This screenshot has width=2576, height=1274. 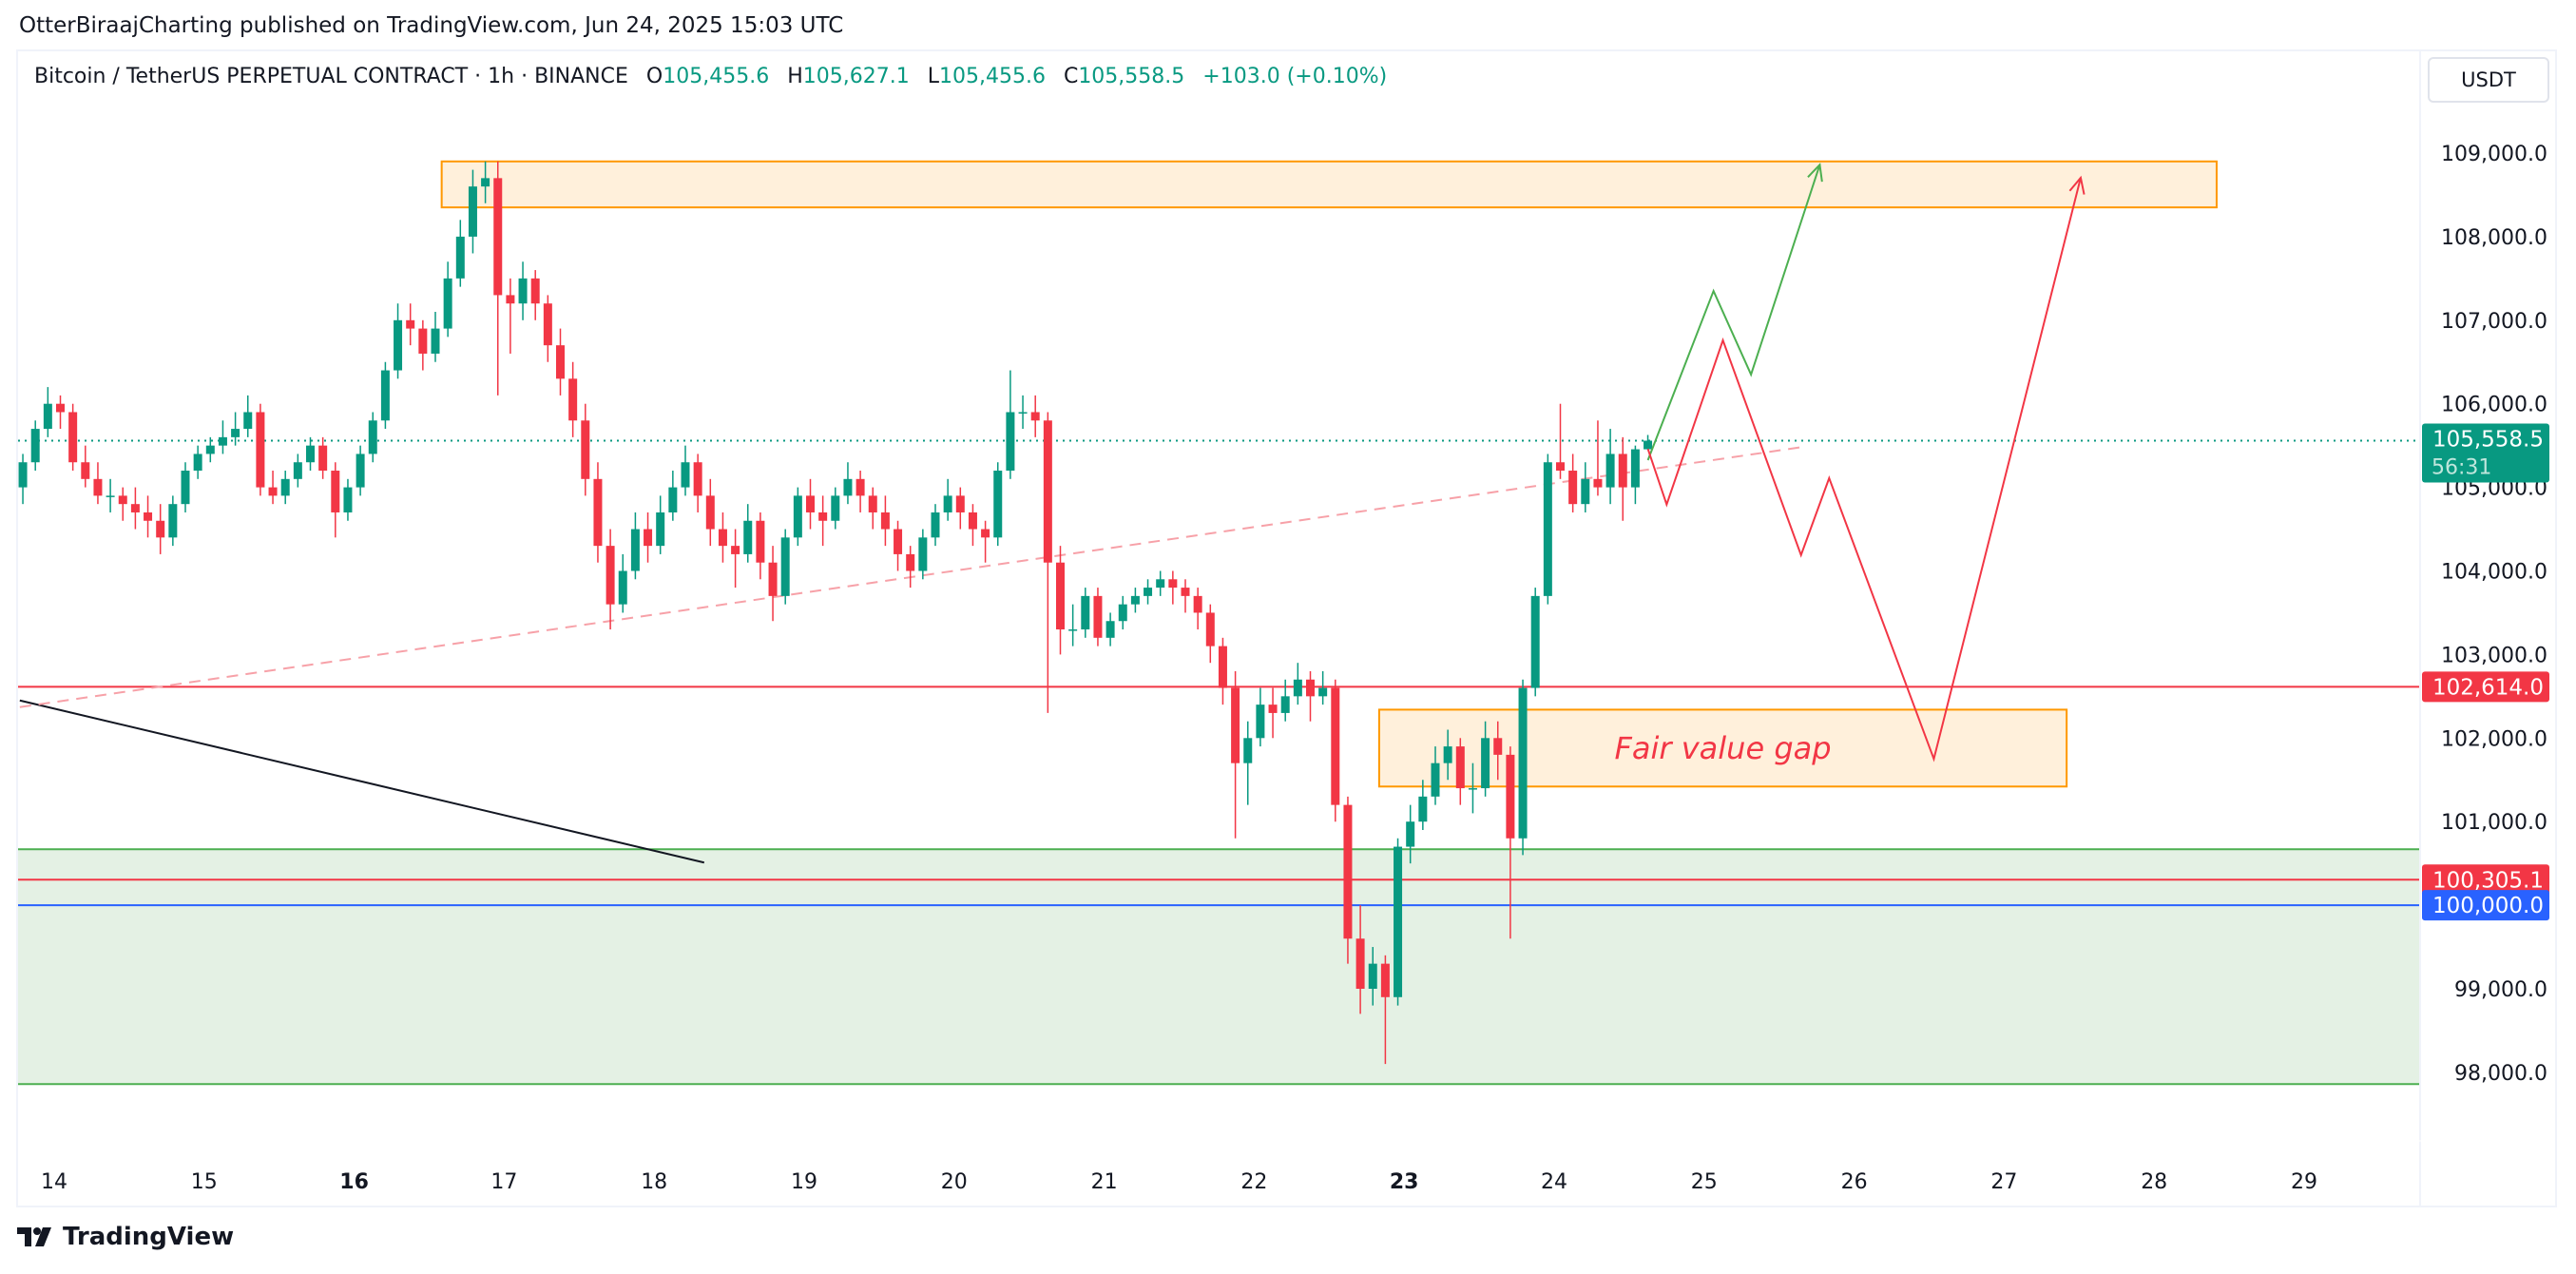 I want to click on low-label: L, so click(x=933, y=76).